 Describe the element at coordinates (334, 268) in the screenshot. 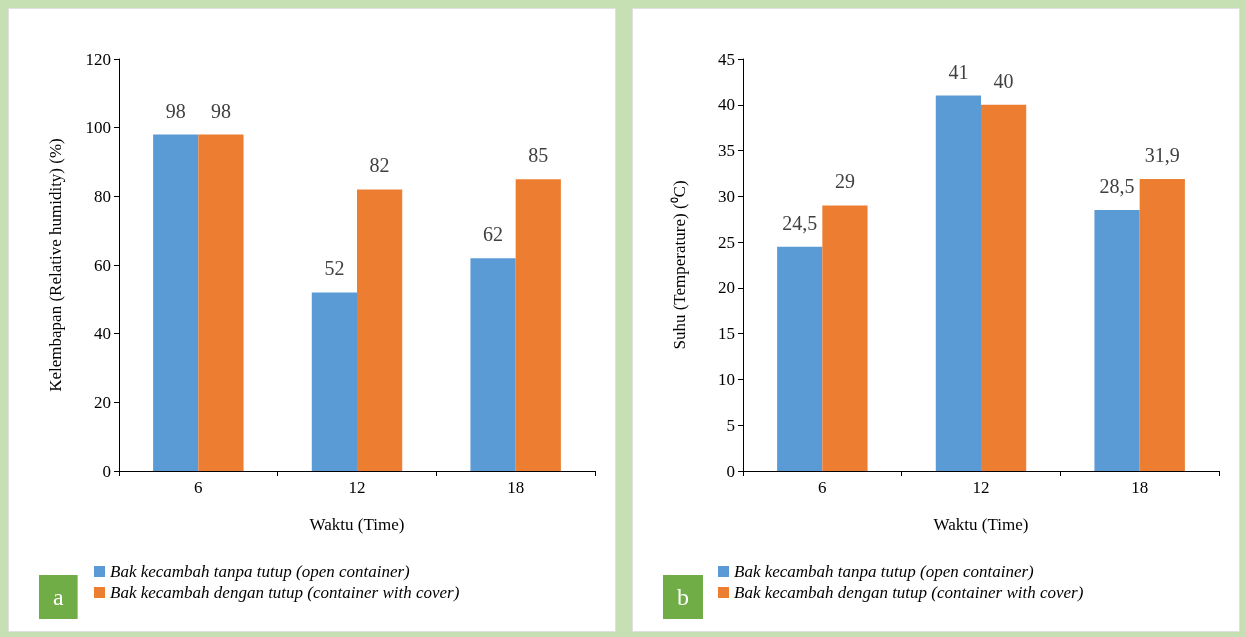

I see `data-label: 52` at that location.